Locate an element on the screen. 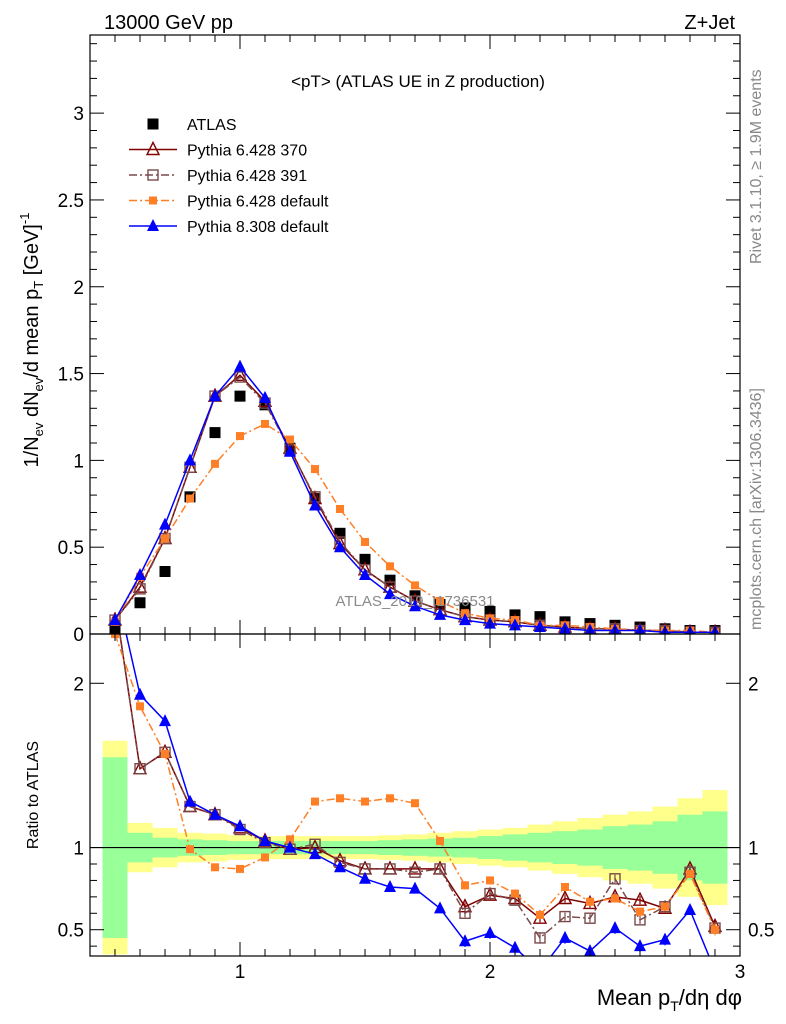 This screenshot has width=786, height=1024. legend-label: ATLAS is located at coordinates (212, 125).